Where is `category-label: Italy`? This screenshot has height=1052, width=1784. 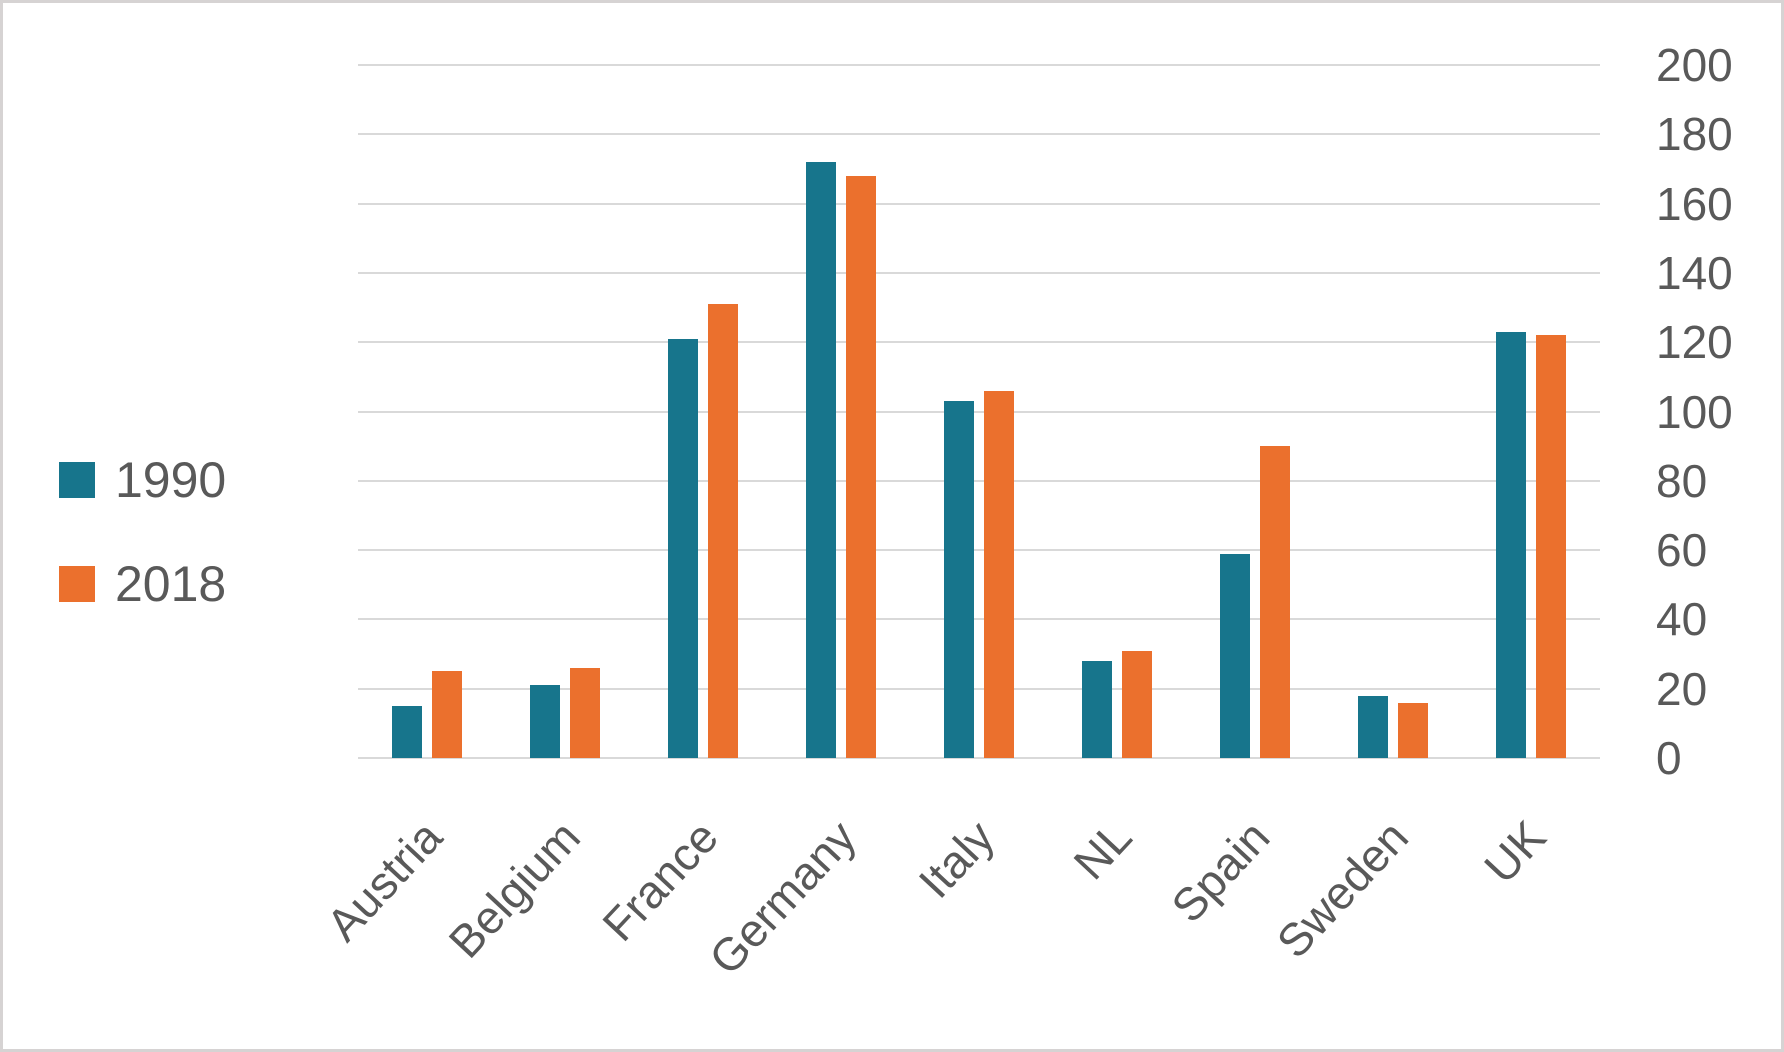 category-label: Italy is located at coordinates (956, 859).